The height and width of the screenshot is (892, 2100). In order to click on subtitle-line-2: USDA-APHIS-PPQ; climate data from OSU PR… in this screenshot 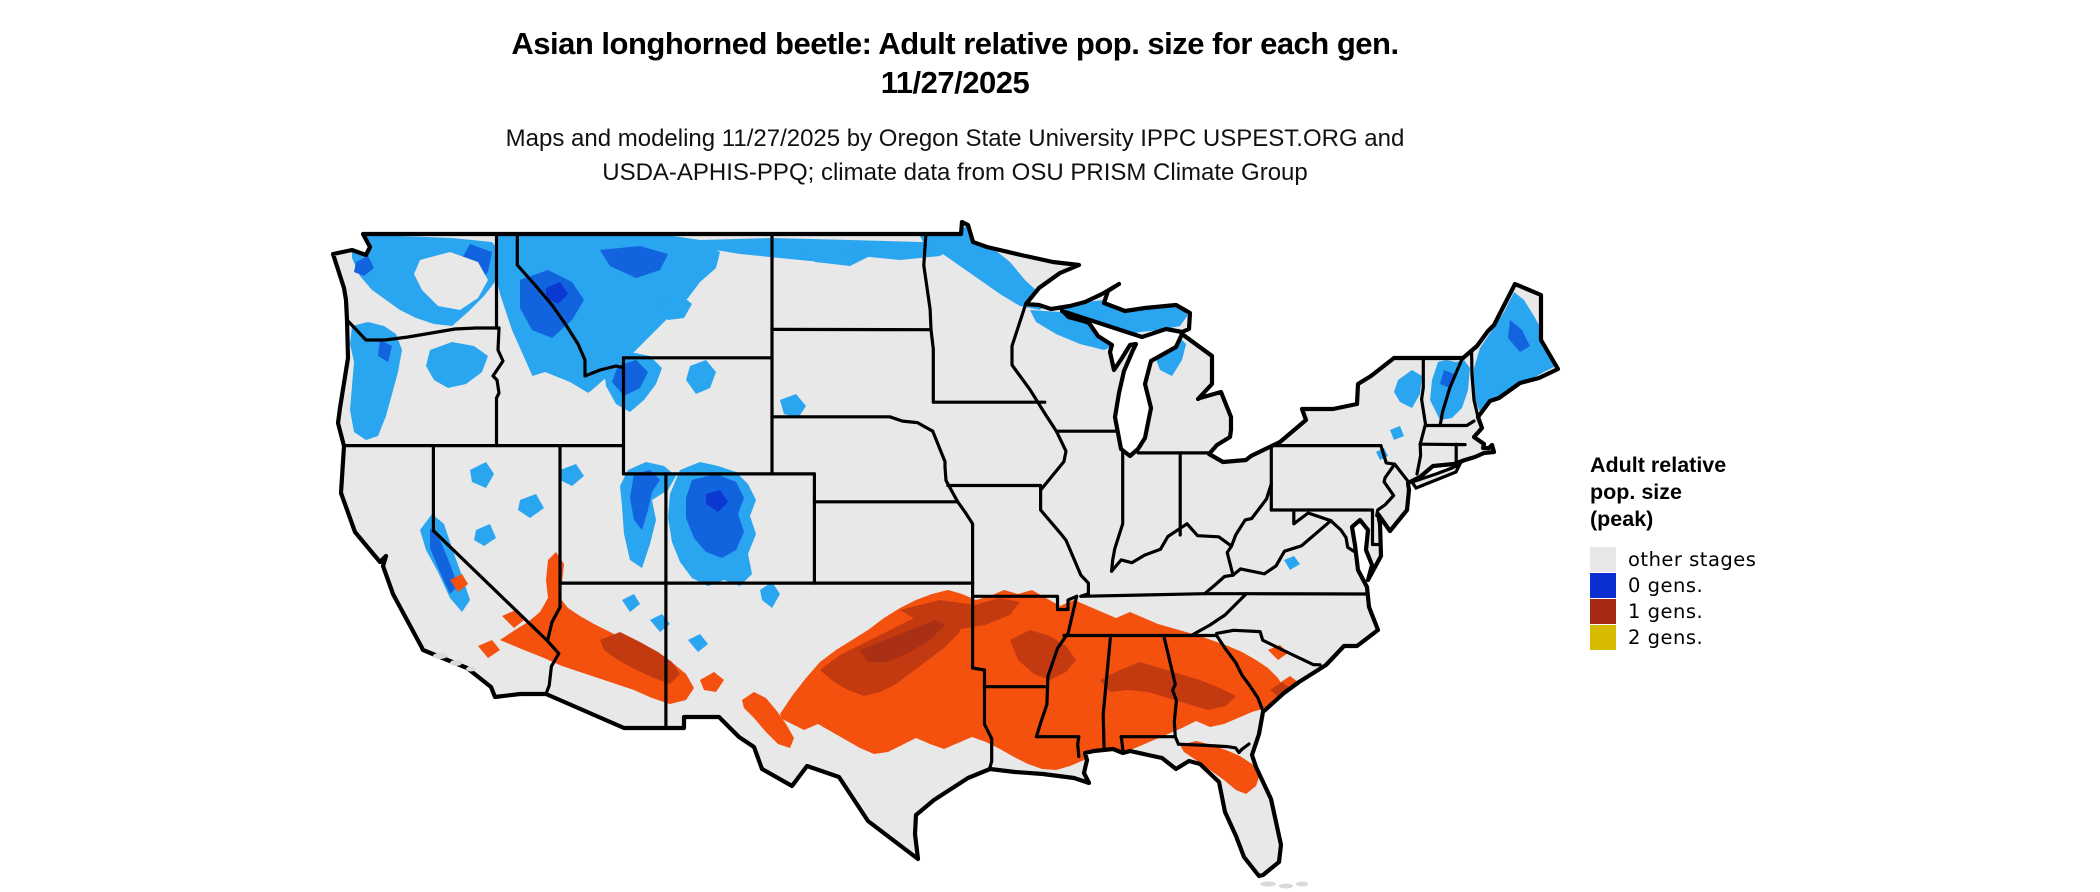, I will do `click(955, 172)`.